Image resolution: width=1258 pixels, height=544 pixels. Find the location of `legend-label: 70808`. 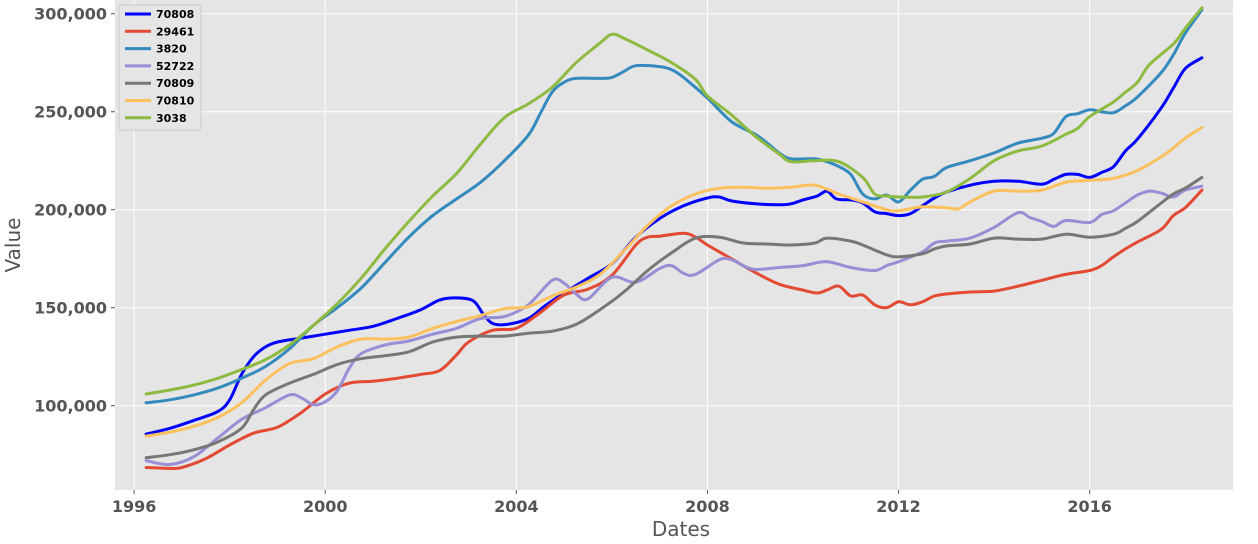

legend-label: 70808 is located at coordinates (175, 14).